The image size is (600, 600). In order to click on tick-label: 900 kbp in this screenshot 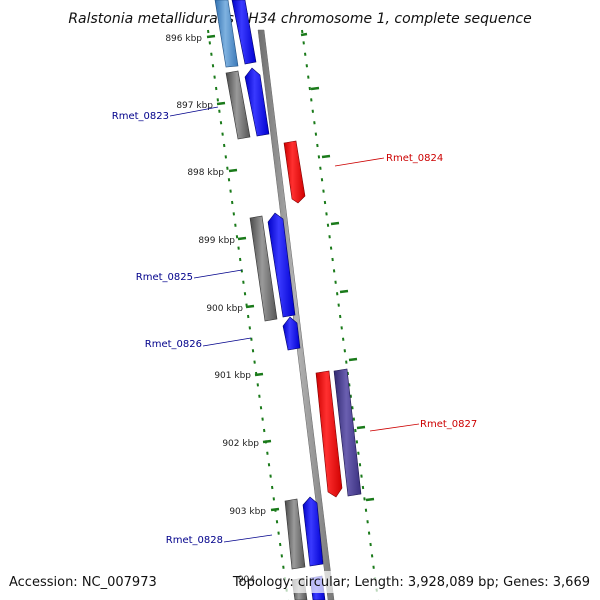, I will do `click(224, 309)`.